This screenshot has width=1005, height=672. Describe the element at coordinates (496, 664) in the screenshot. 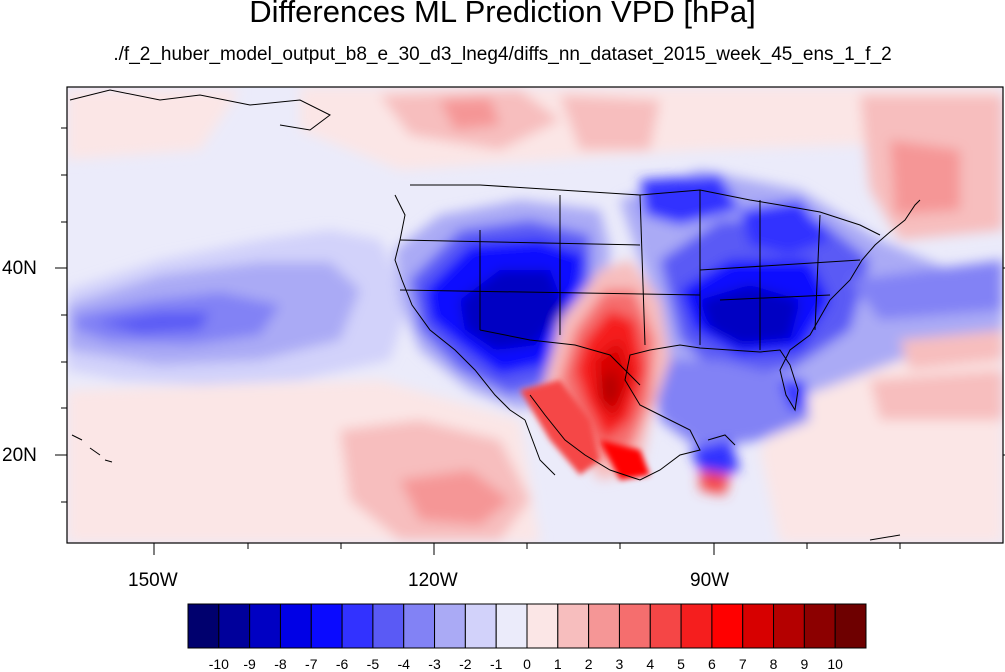

I see `colorbar-tick-label: -1` at that location.